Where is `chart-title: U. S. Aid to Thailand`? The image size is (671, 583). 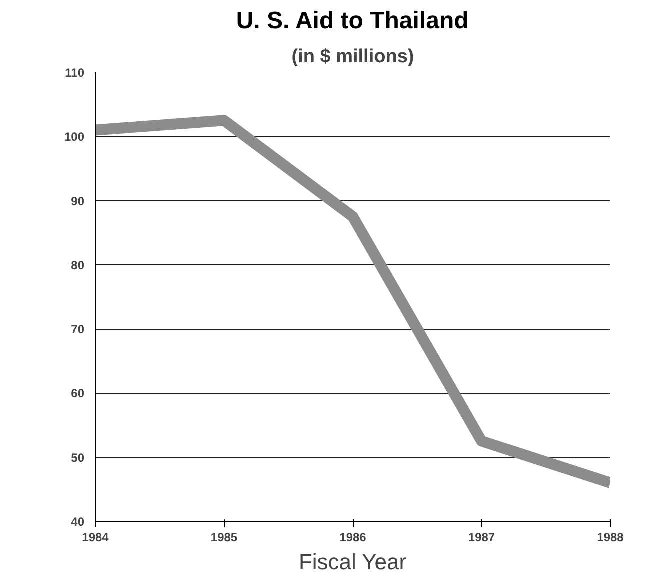 chart-title: U. S. Aid to Thailand is located at coordinates (352, 21).